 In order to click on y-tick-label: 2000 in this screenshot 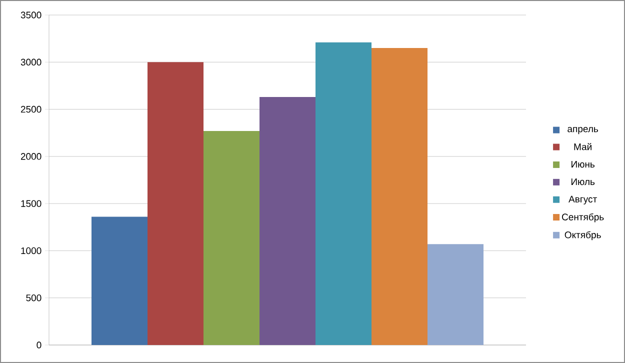, I will do `click(31, 156)`.